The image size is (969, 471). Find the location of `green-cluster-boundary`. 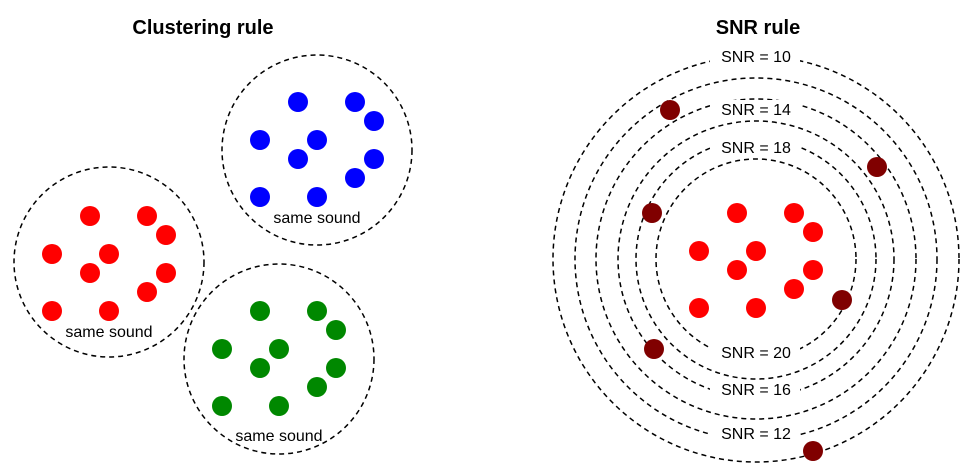

green-cluster-boundary is located at coordinates (279, 359).